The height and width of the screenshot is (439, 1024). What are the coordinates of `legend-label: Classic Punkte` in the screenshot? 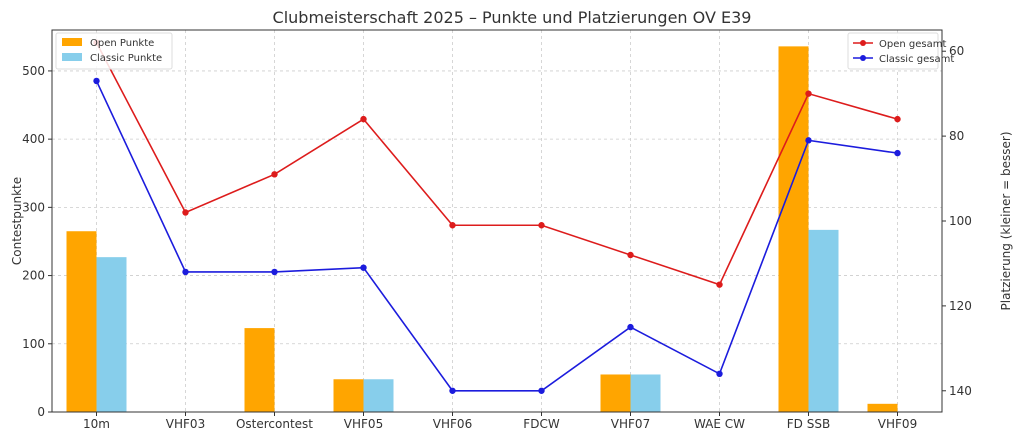 It's located at (126, 58).